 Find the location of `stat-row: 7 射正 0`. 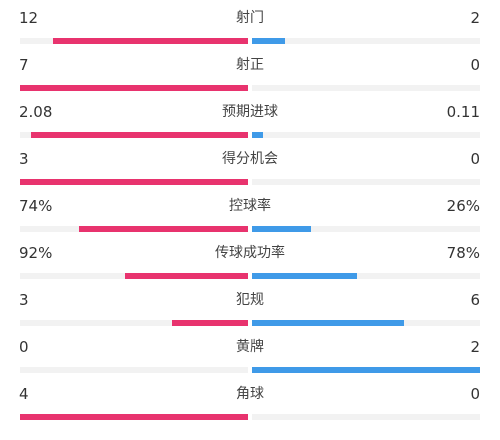

stat-row: 7 射正 0 is located at coordinates (250, 70).